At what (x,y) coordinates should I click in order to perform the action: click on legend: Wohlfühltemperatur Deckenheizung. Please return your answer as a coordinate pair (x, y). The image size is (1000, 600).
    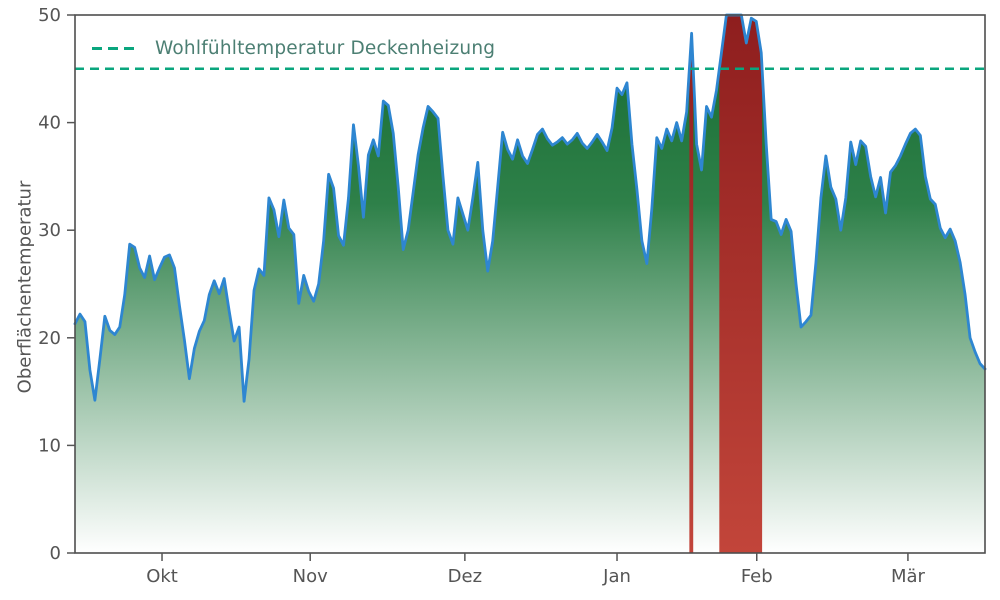
    Looking at the image, I should click on (293, 48).